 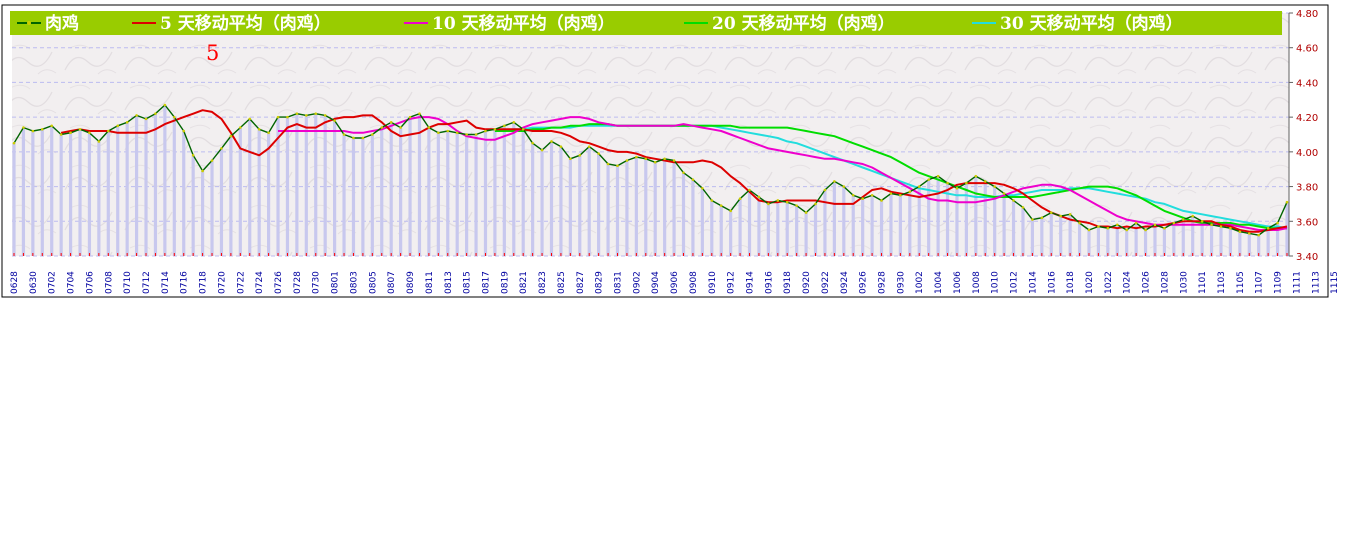 What do you see at coordinates (1128, 282) in the screenshot?
I see `x-tick-label: 1024` at bounding box center [1128, 282].